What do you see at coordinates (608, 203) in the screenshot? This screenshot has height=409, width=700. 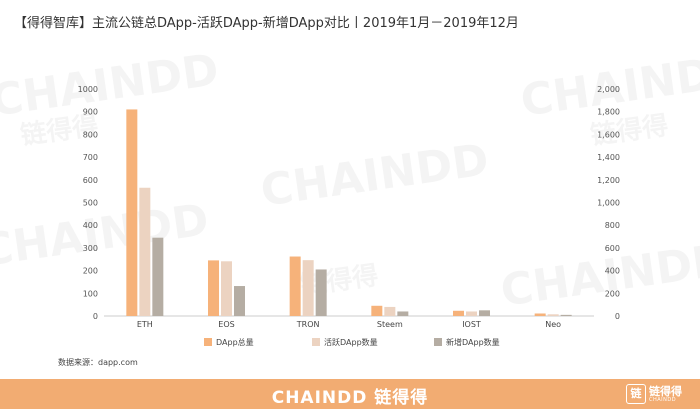 I see `y-tick-label-right: 1,000` at bounding box center [608, 203].